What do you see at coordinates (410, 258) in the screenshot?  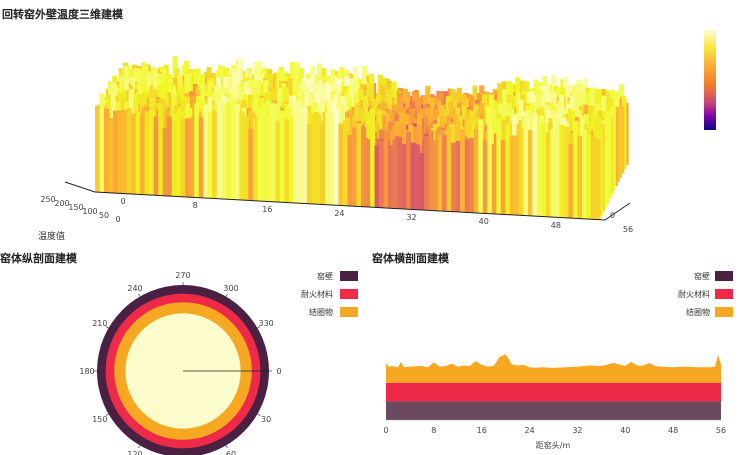 I see `area-chart-title: 窑体横剖面建模` at bounding box center [410, 258].